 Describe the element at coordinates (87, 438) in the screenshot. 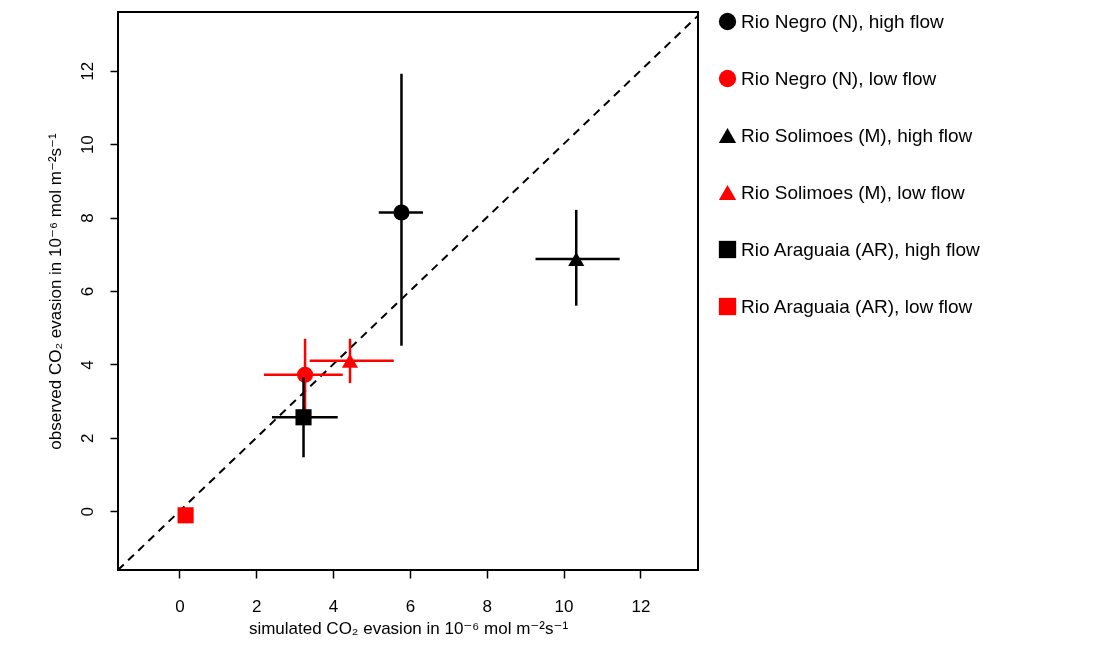

I see `y-tick-label: 2` at that location.